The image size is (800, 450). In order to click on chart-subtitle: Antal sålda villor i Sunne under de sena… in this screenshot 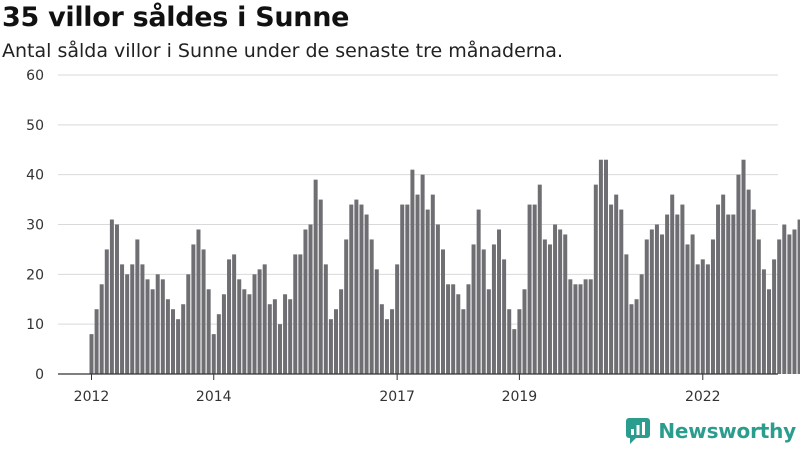, I will do `click(282, 51)`.